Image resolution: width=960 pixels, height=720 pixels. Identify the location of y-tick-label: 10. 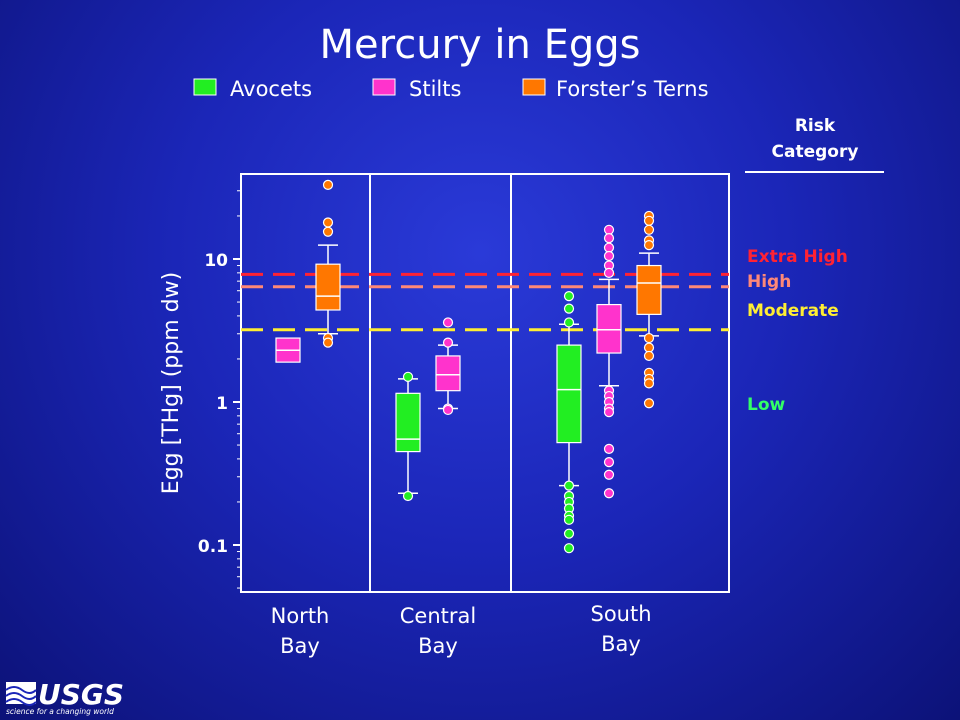
(216, 261).